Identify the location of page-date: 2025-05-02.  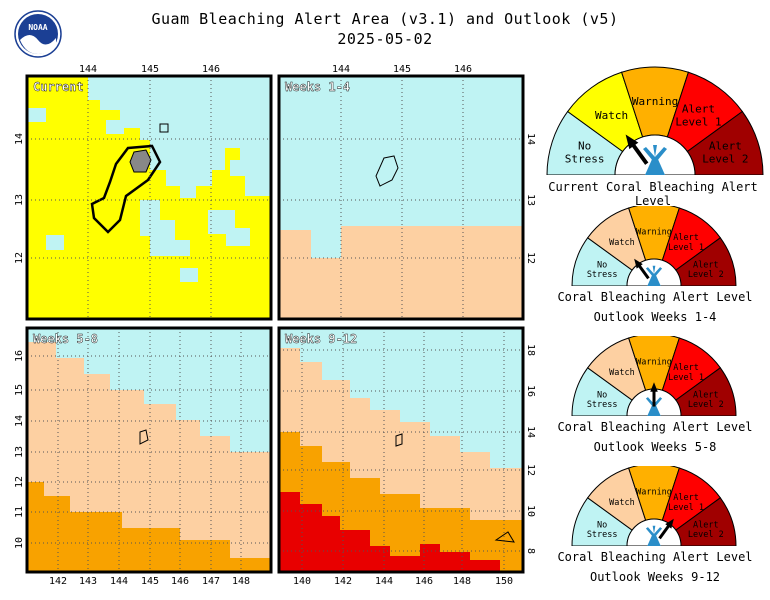
(385, 39).